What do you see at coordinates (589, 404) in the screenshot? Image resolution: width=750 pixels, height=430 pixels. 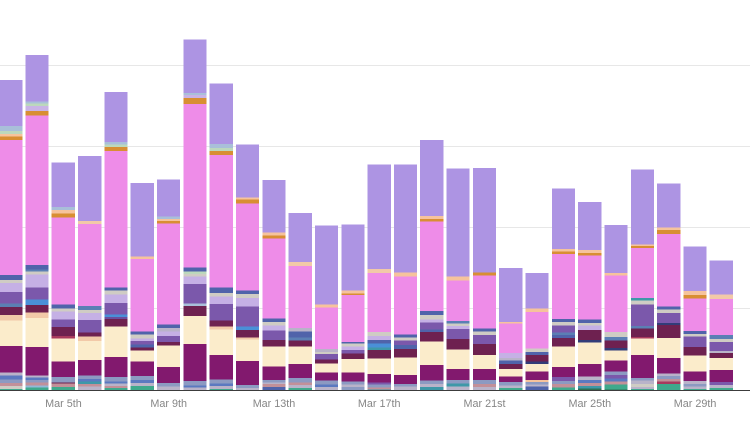 I see `svg-text: Mar 25th` at bounding box center [589, 404].